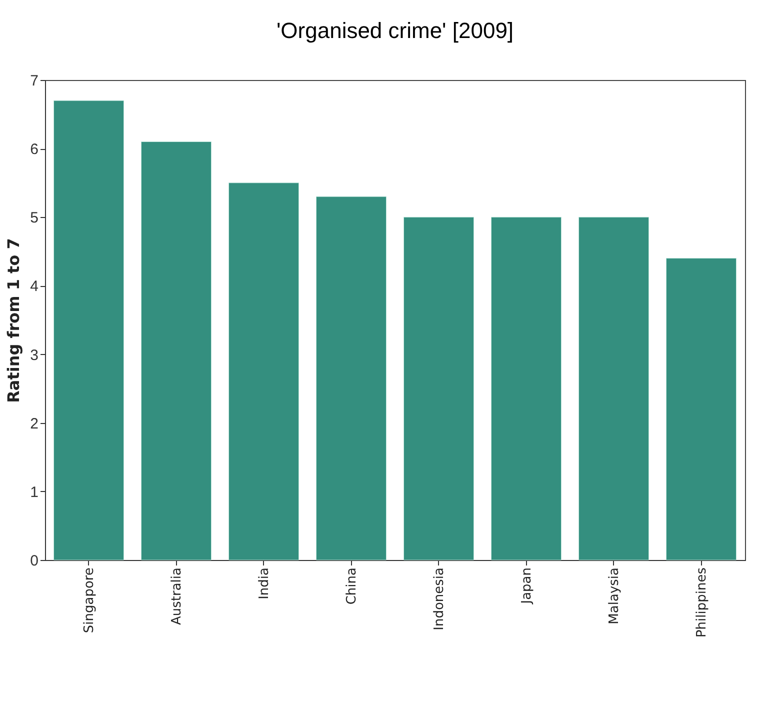  What do you see at coordinates (34, 423) in the screenshot?
I see `y-tick-label: 2` at bounding box center [34, 423].